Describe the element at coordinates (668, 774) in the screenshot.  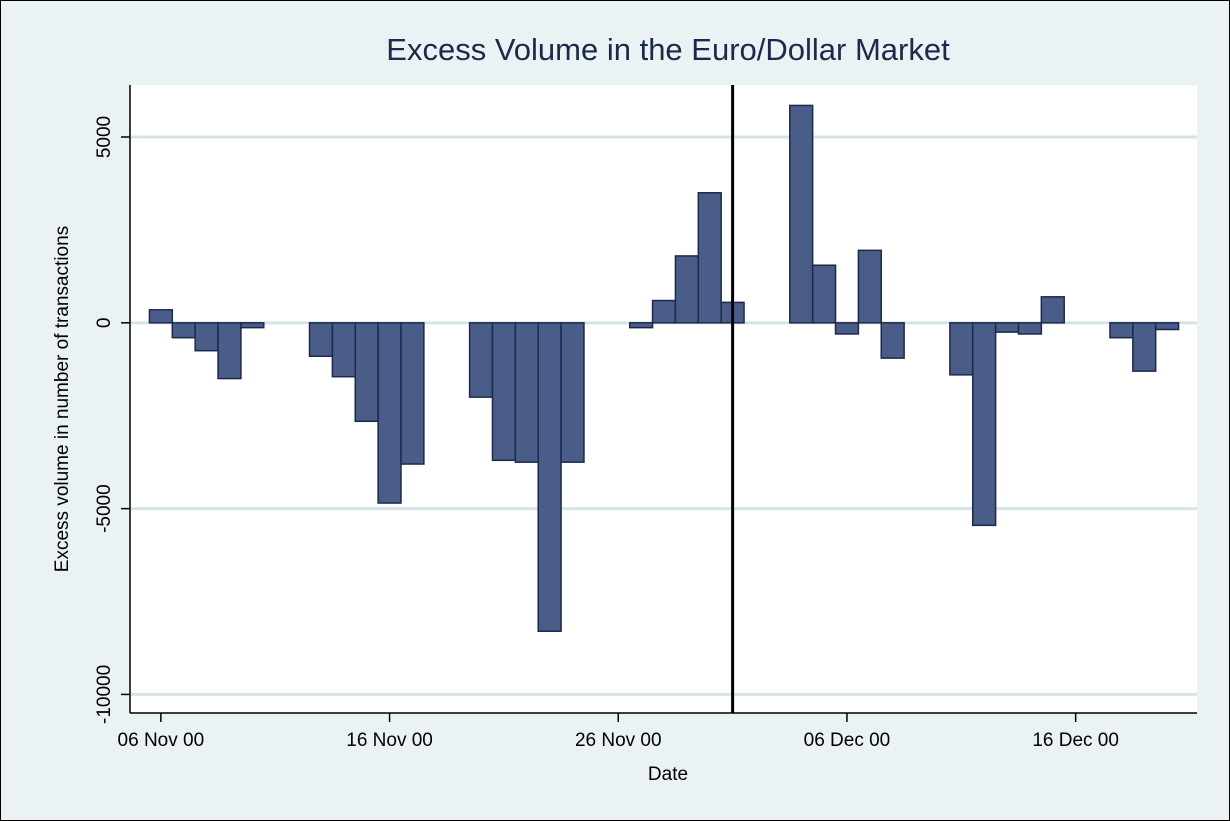
I see `x-axis-label: Date` at that location.